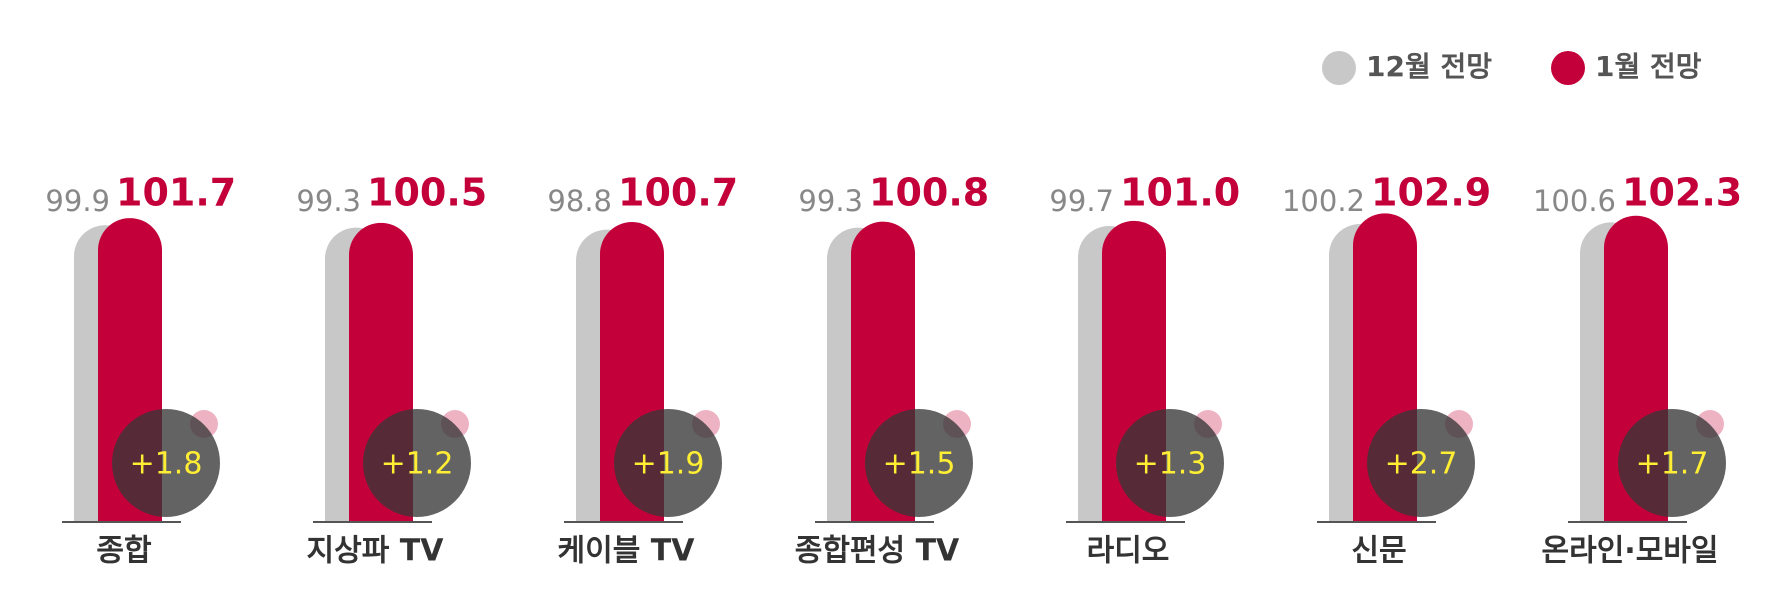 The image size is (1772, 615). I want to click on value-label: 101.7, so click(176, 193).